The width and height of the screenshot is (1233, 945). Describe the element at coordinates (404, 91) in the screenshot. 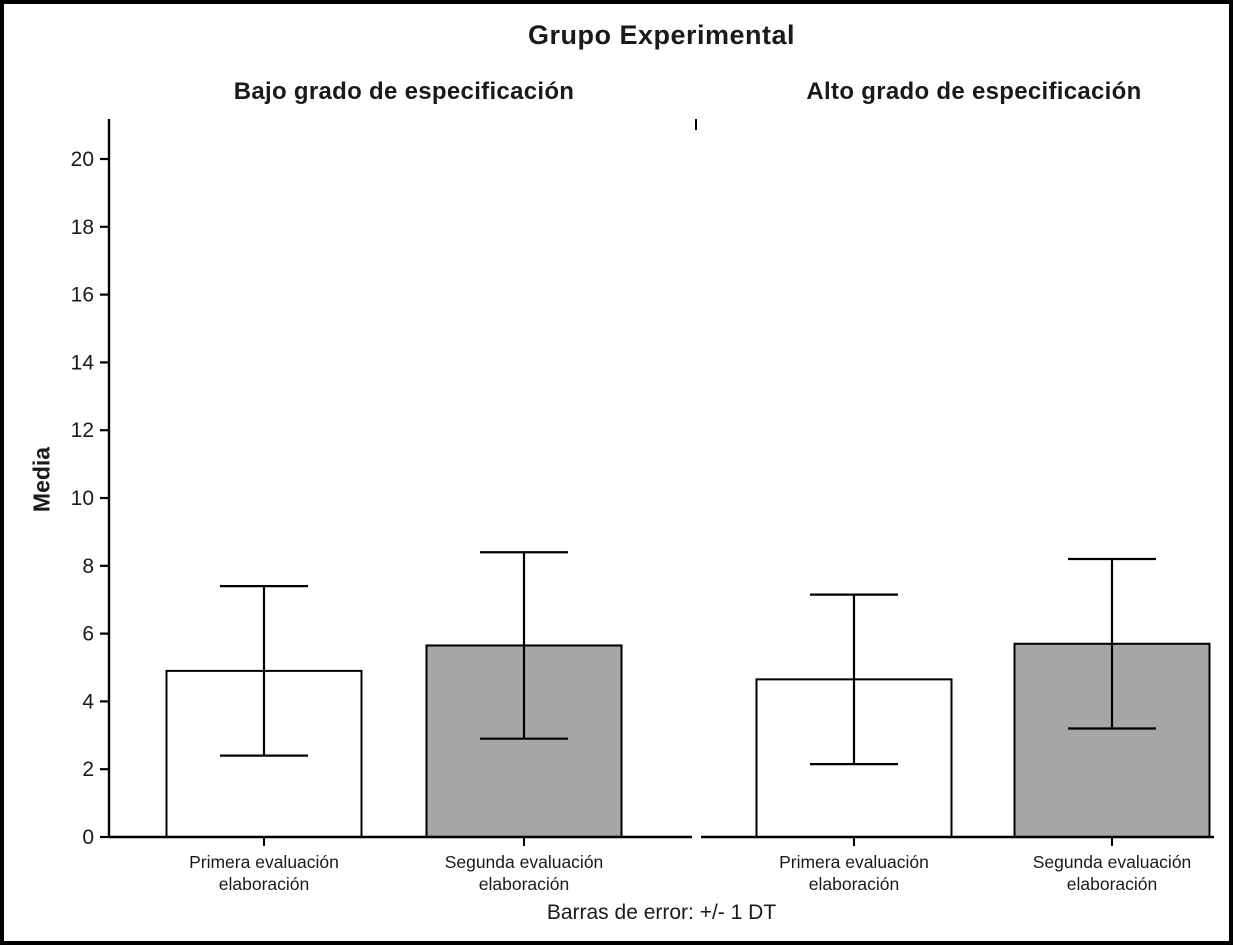

I see `panel-header-bajo: Bajo grado de especificación` at that location.